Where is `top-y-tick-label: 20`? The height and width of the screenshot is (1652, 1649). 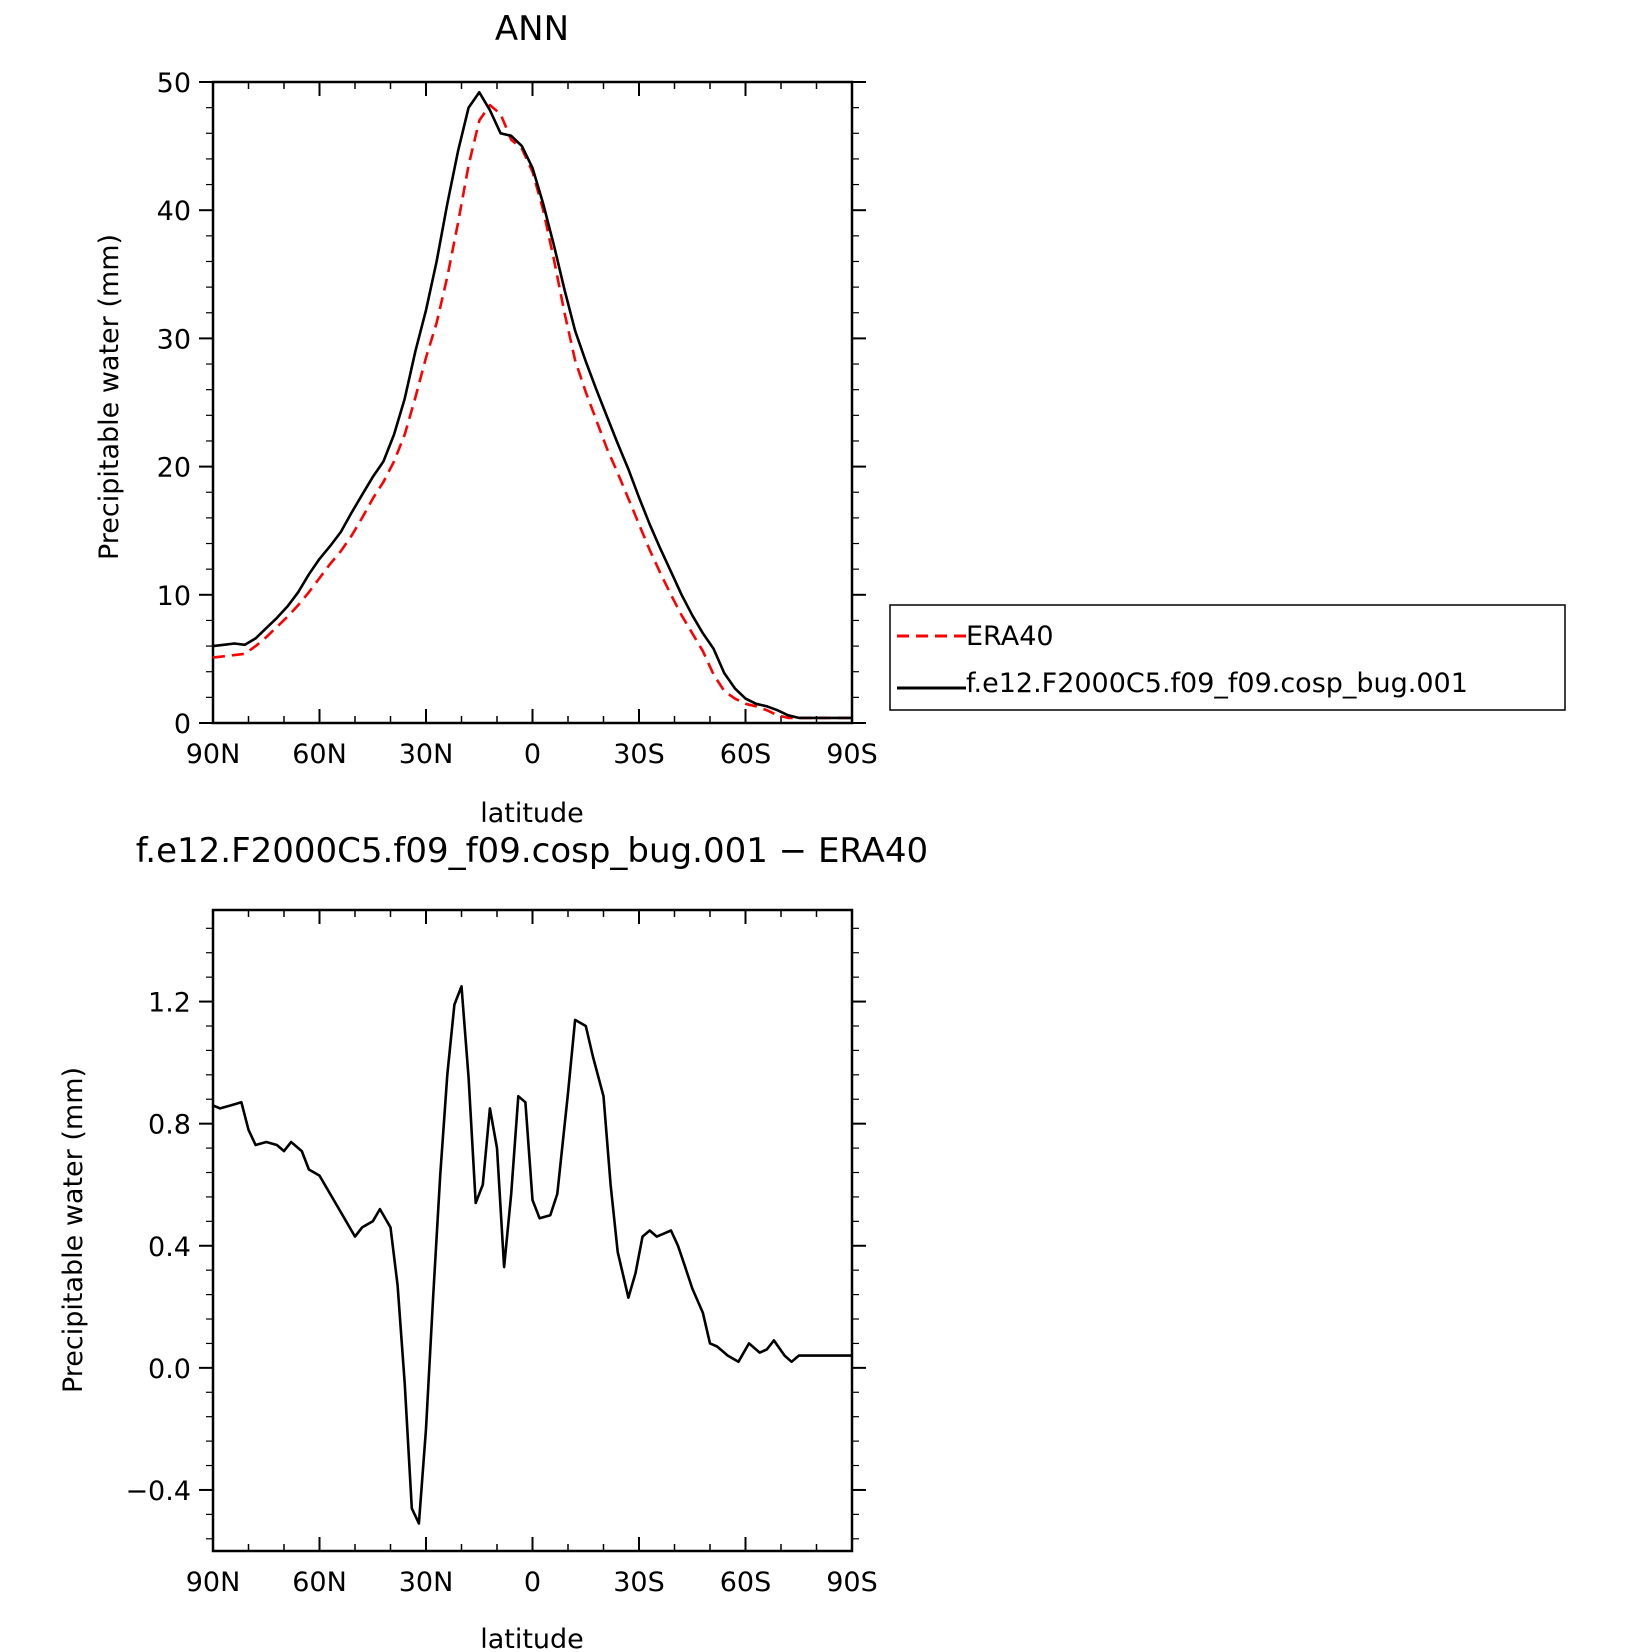 top-y-tick-label: 20 is located at coordinates (174, 468).